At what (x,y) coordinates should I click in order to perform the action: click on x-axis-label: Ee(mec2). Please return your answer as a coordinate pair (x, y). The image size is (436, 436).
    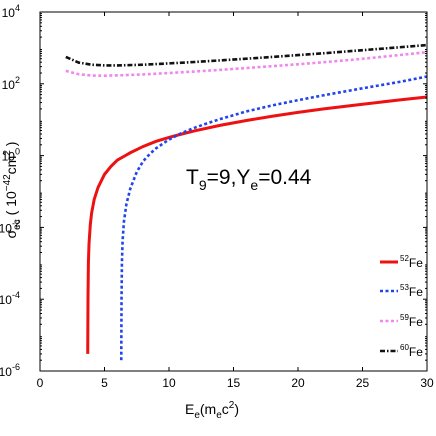
    Looking at the image, I should click on (212, 410).